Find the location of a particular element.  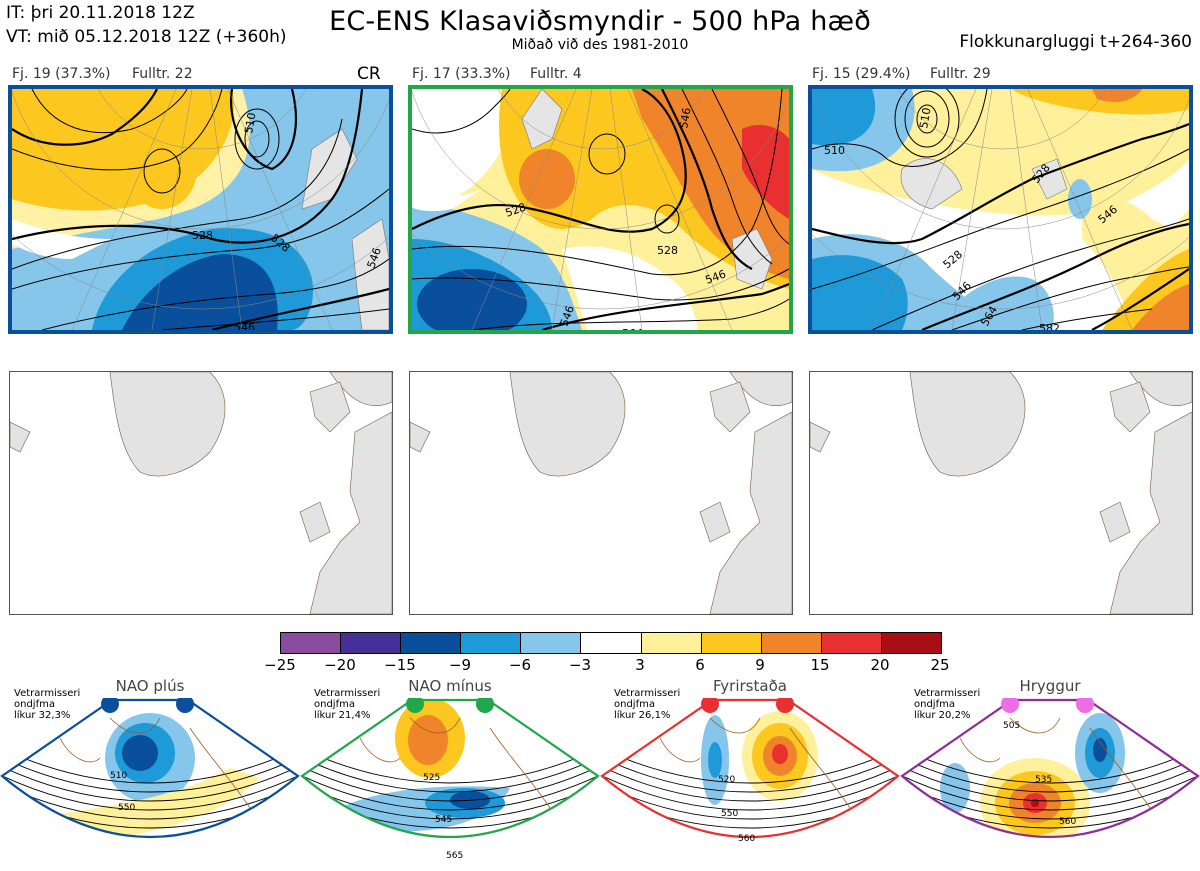

regime-map: 520 550 560 is located at coordinates (750, 771).